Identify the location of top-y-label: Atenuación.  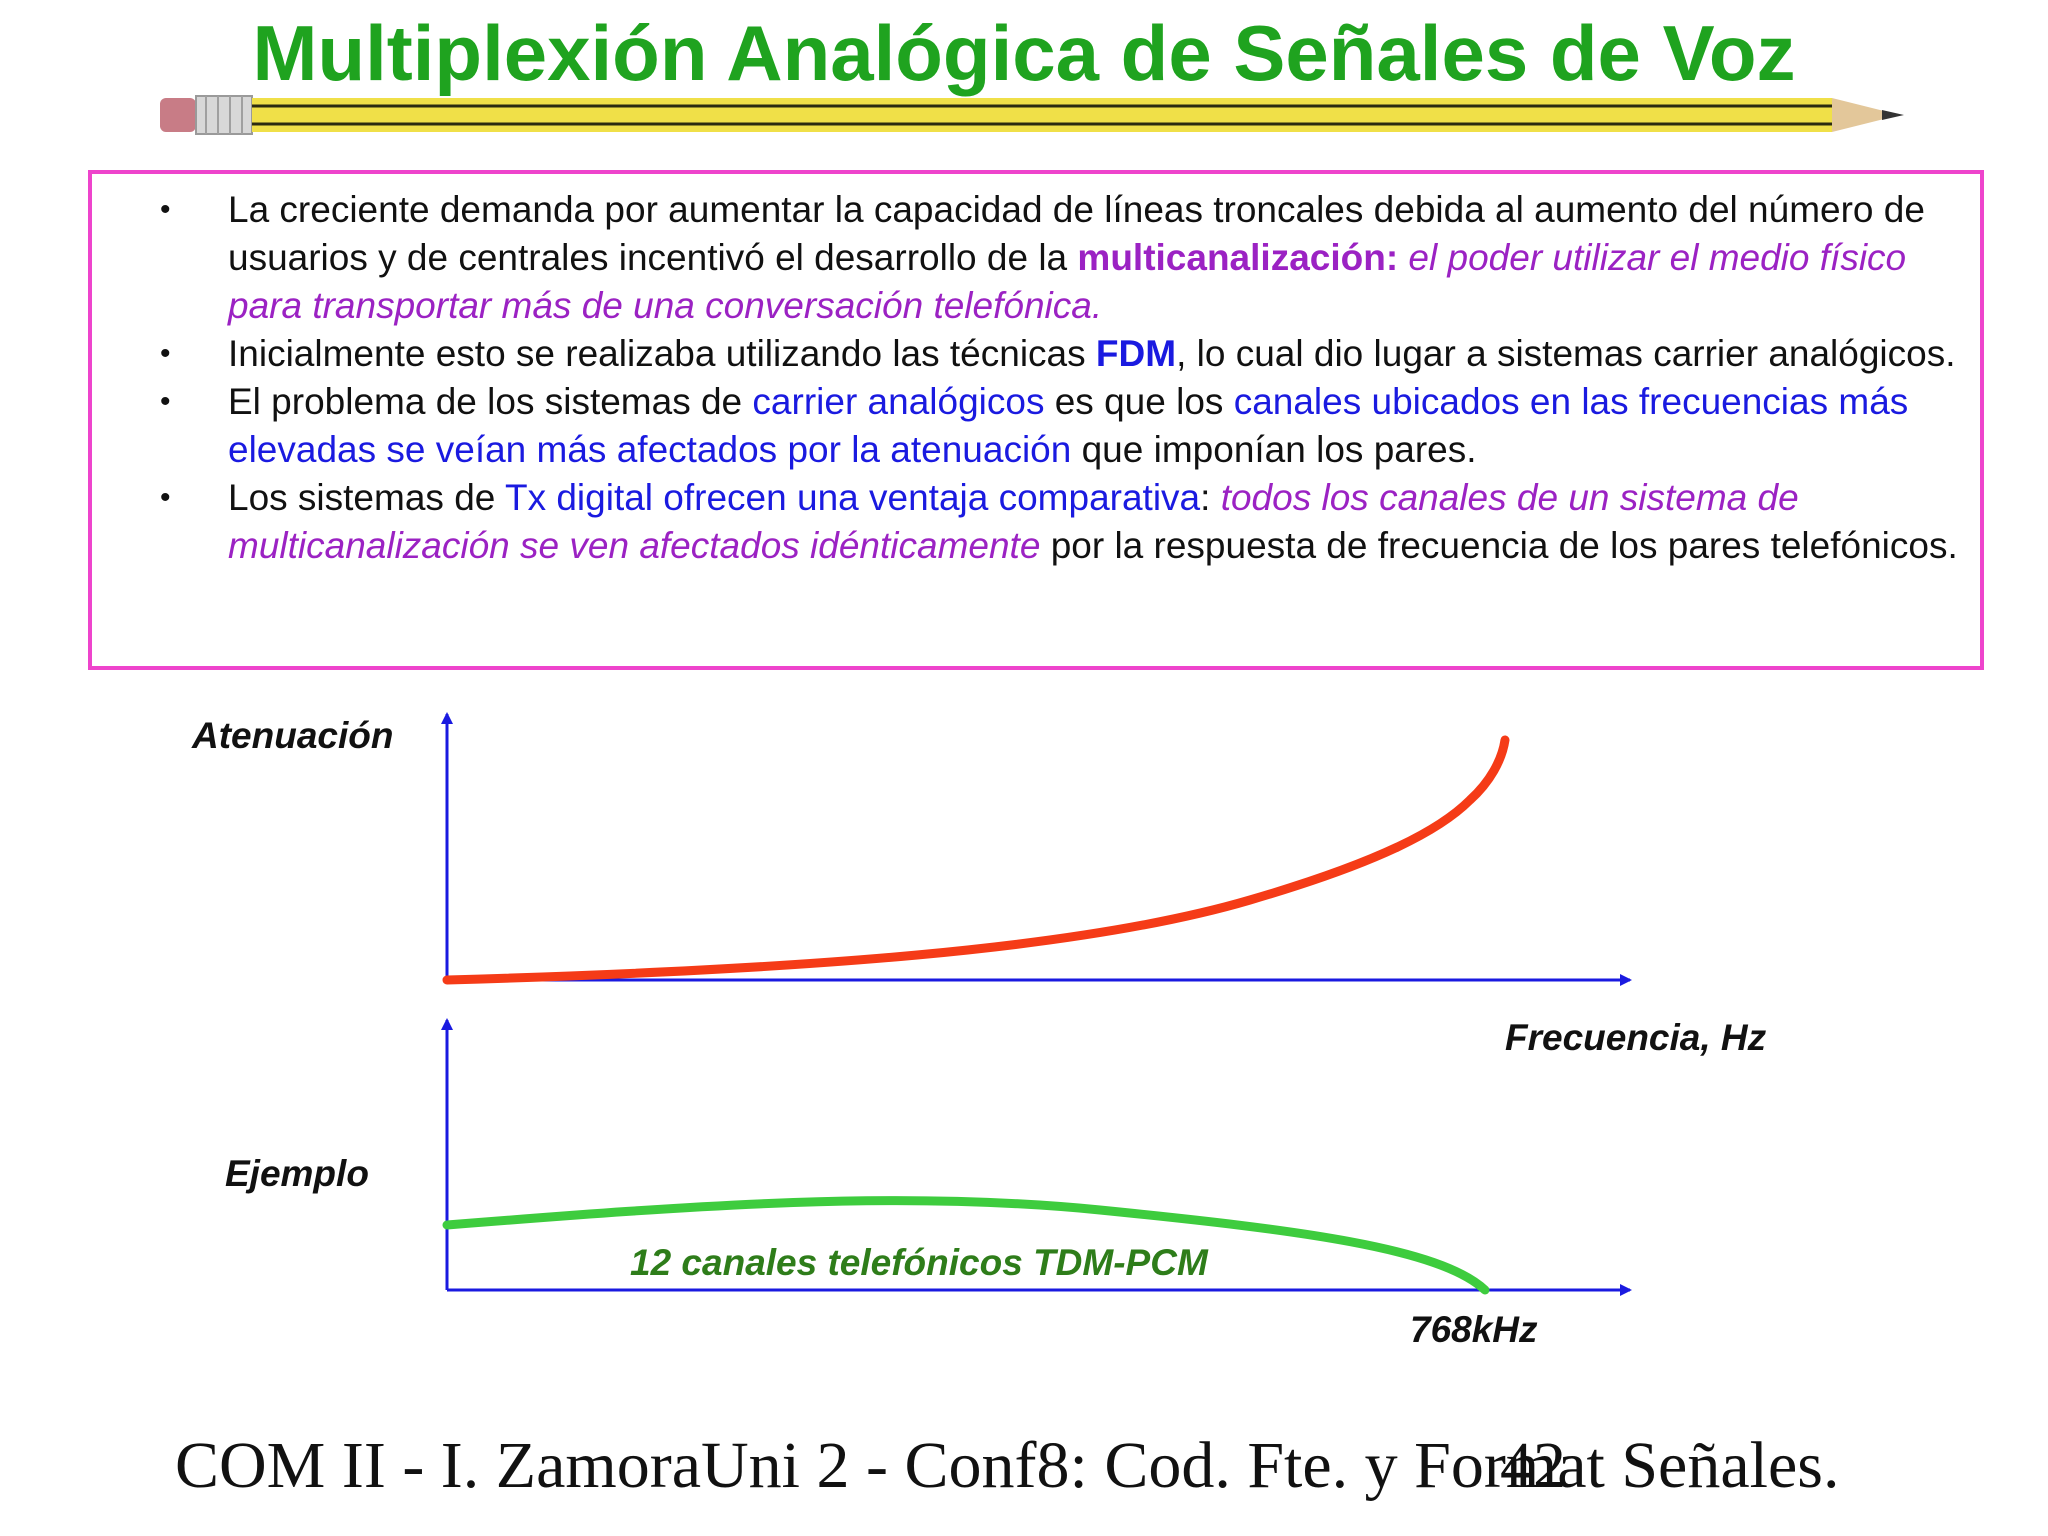
(292, 735).